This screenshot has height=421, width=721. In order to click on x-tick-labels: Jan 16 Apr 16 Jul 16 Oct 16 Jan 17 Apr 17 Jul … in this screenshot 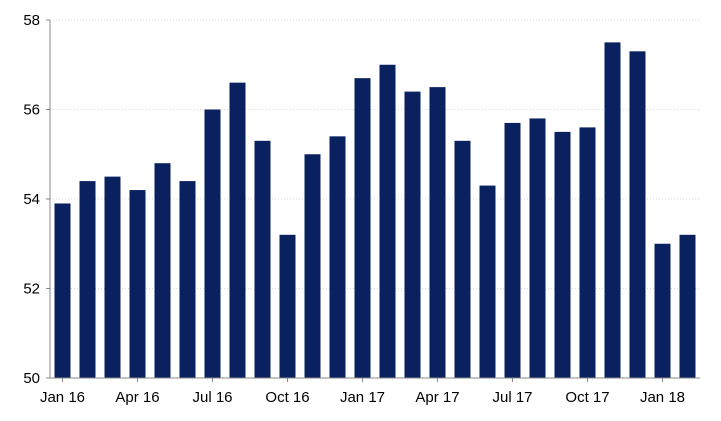, I will do `click(362, 392)`.